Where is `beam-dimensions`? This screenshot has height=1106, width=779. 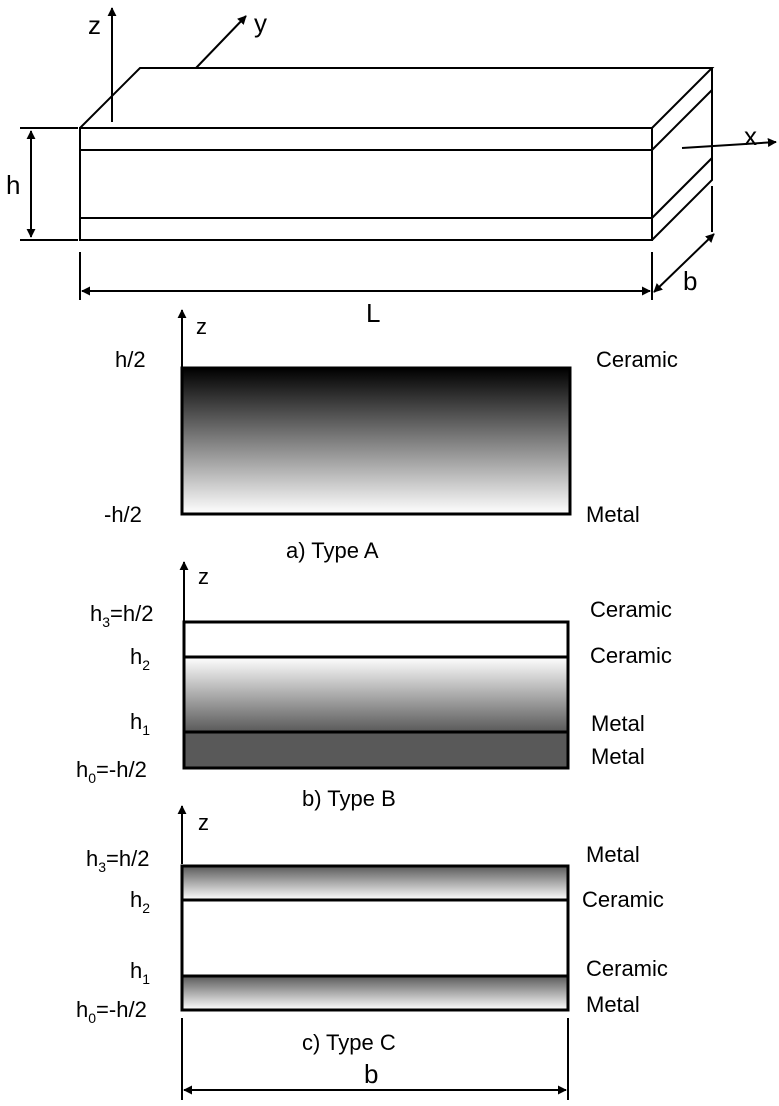 beam-dimensions is located at coordinates (367, 213).